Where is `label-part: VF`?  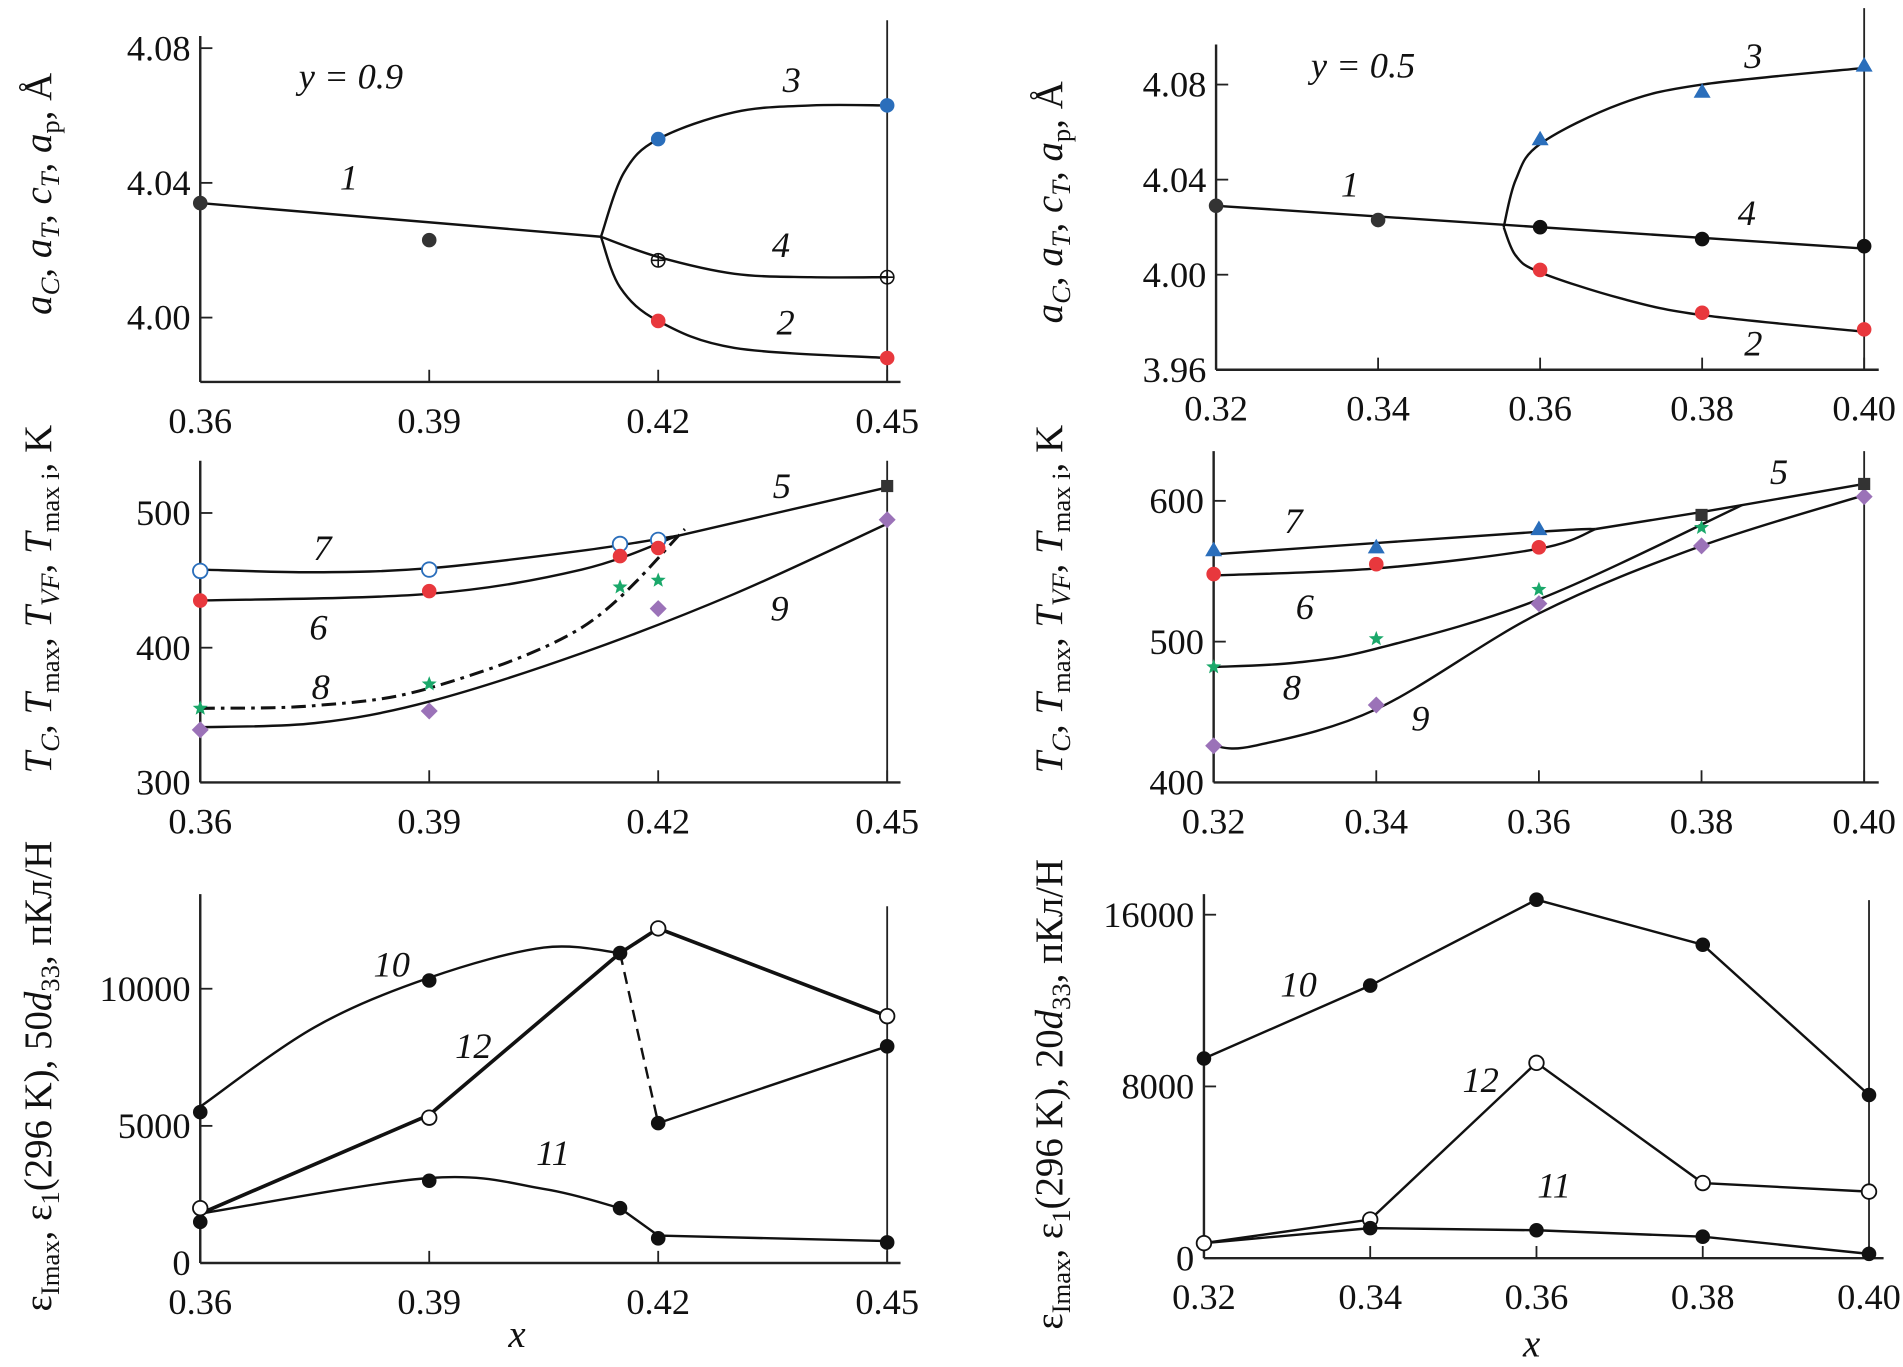
label-part: VF is located at coordinates (50, 589).